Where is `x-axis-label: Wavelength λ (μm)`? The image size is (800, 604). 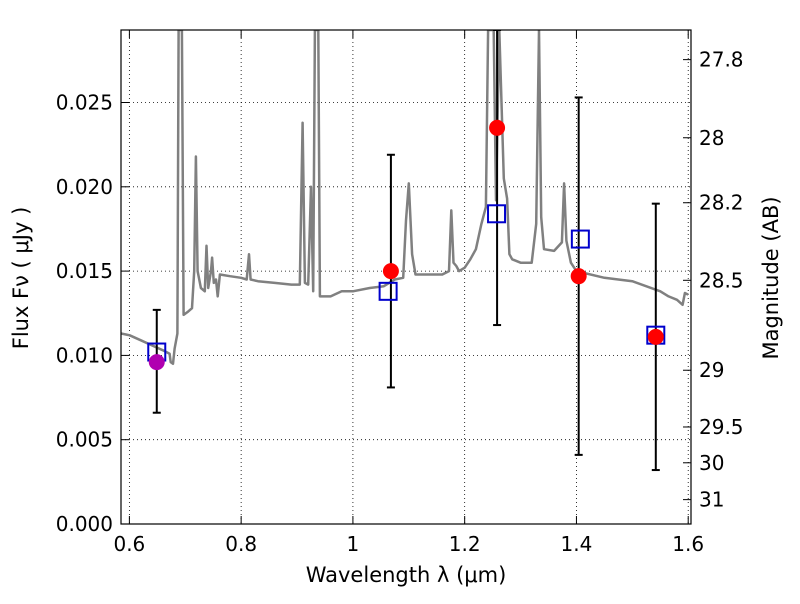 x-axis-label: Wavelength λ (μm) is located at coordinates (406, 575).